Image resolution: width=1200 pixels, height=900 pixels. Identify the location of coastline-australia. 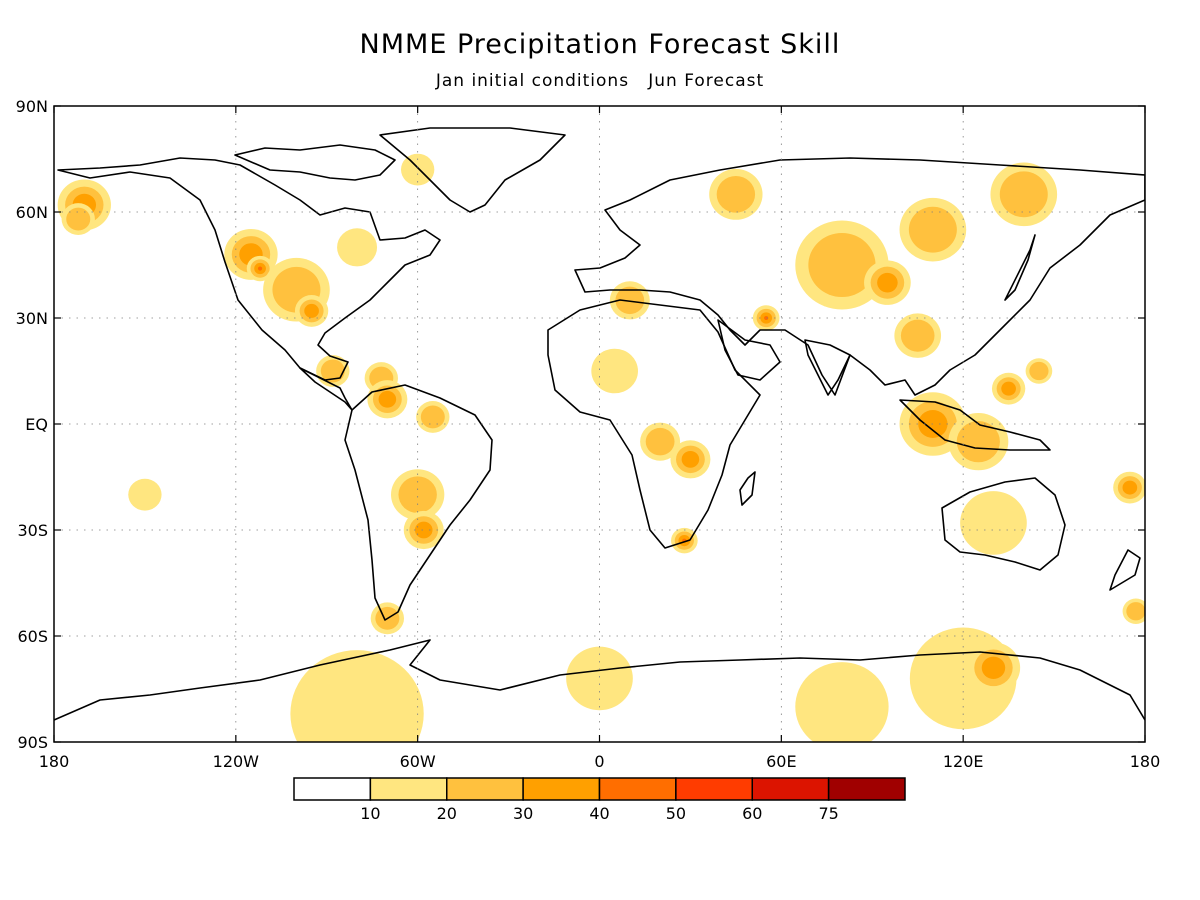
(1003, 524).